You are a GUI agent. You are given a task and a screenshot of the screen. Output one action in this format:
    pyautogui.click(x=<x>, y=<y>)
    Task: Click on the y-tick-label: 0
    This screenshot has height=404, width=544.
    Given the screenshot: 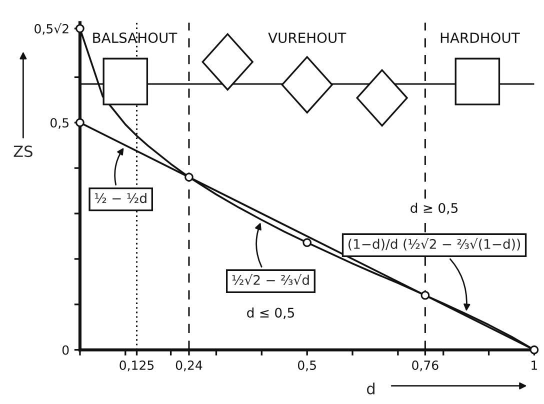 What is the action you would take?
    pyautogui.click(x=65, y=350)
    